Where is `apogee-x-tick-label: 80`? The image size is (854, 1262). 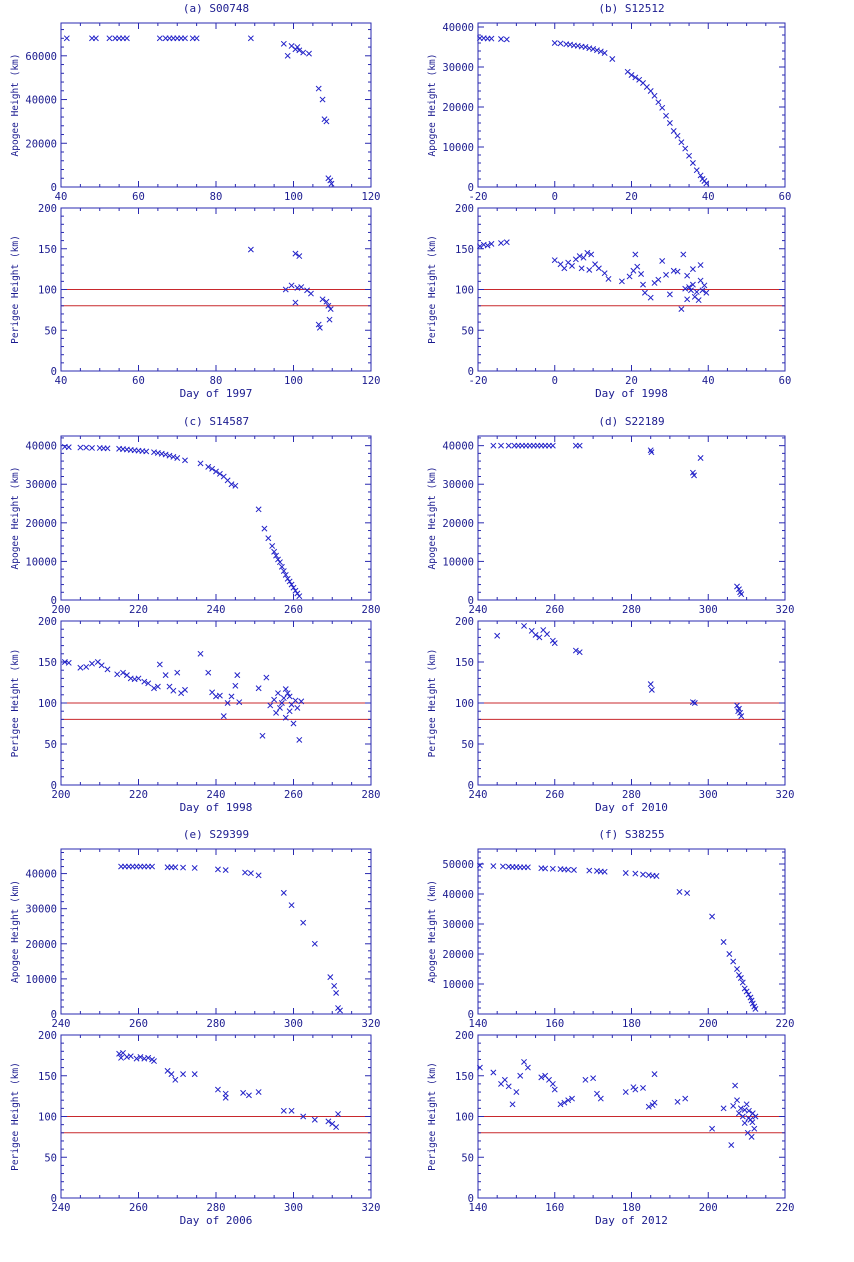 apogee-x-tick-label: 80 is located at coordinates (216, 197).